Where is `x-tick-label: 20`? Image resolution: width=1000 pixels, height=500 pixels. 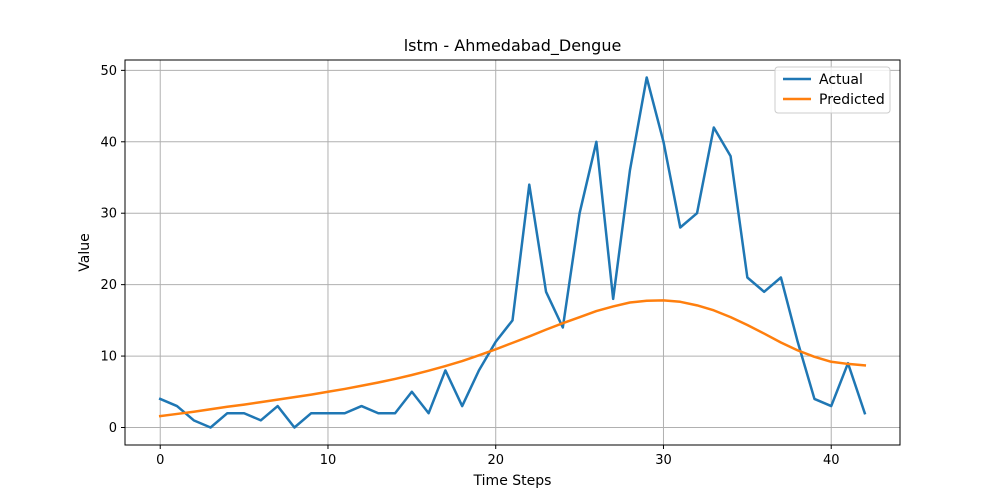 x-tick-label: 20 is located at coordinates (495, 460).